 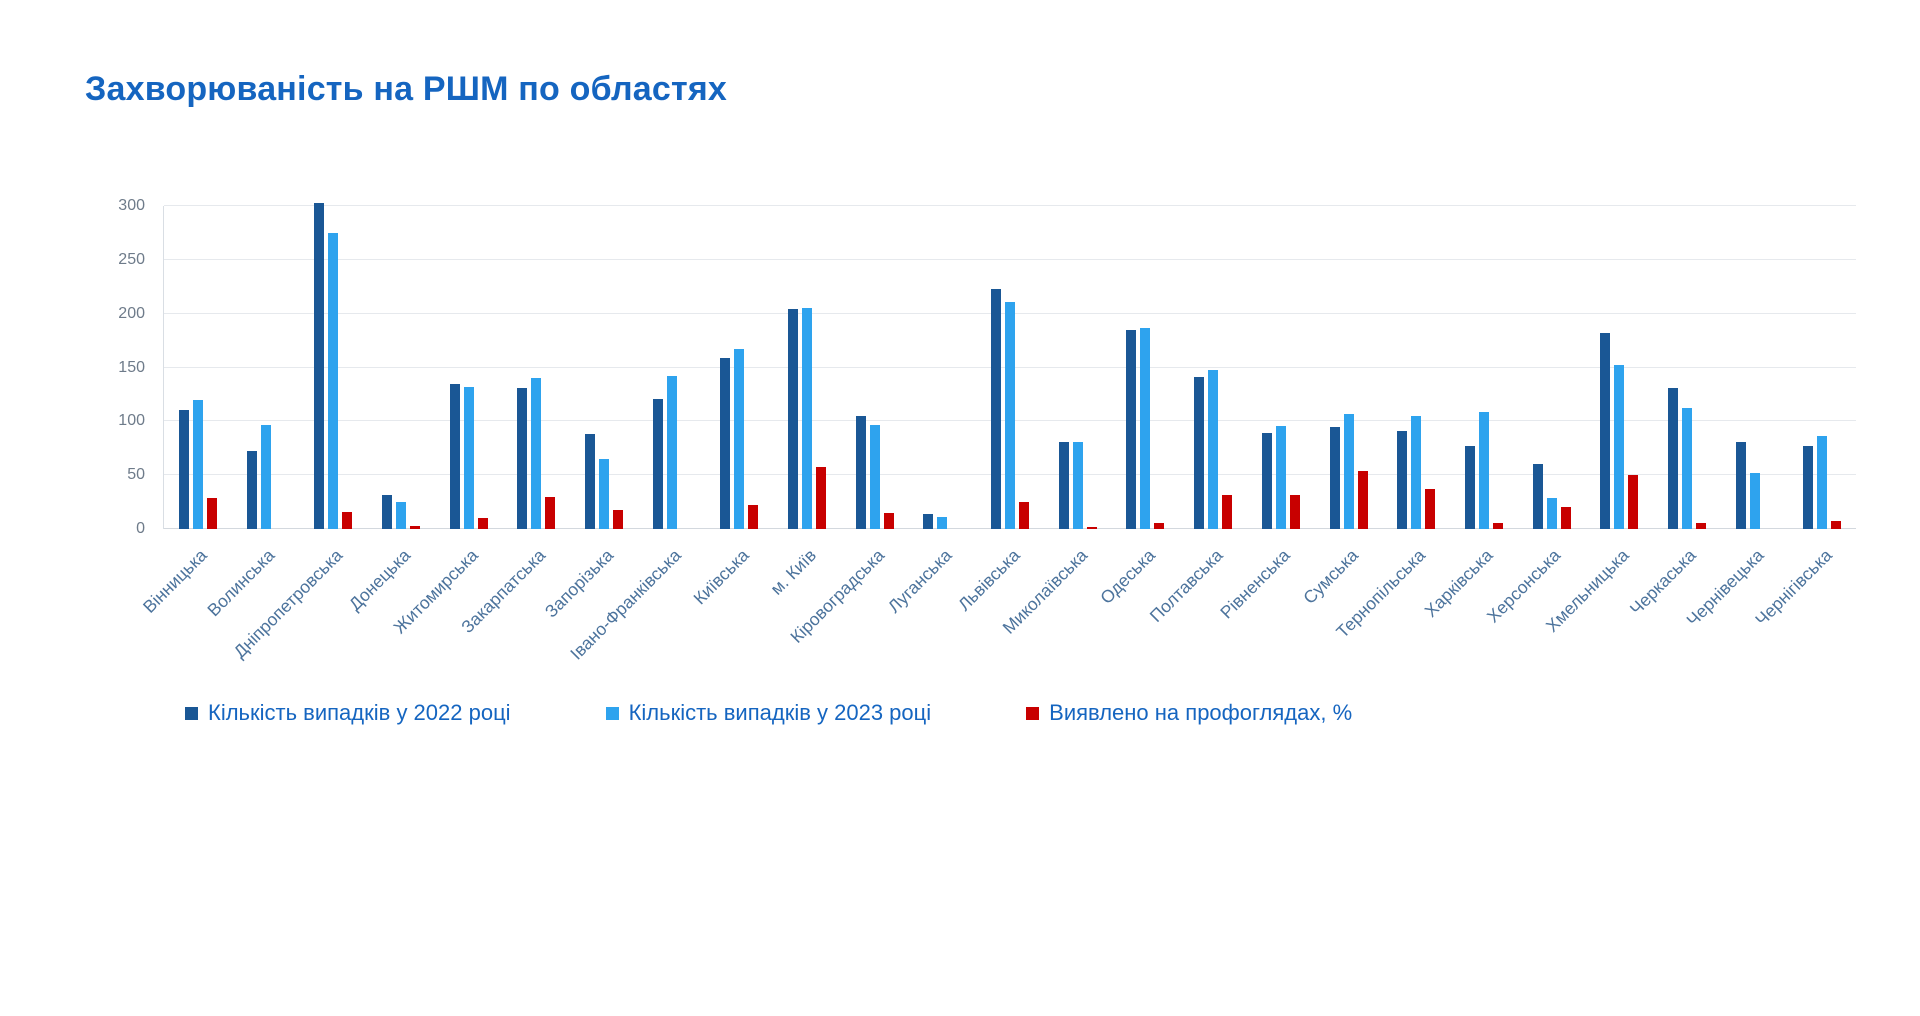 What do you see at coordinates (1201, 712) in the screenshot?
I see `legend-label: Виявлено на профоглядах, %` at bounding box center [1201, 712].